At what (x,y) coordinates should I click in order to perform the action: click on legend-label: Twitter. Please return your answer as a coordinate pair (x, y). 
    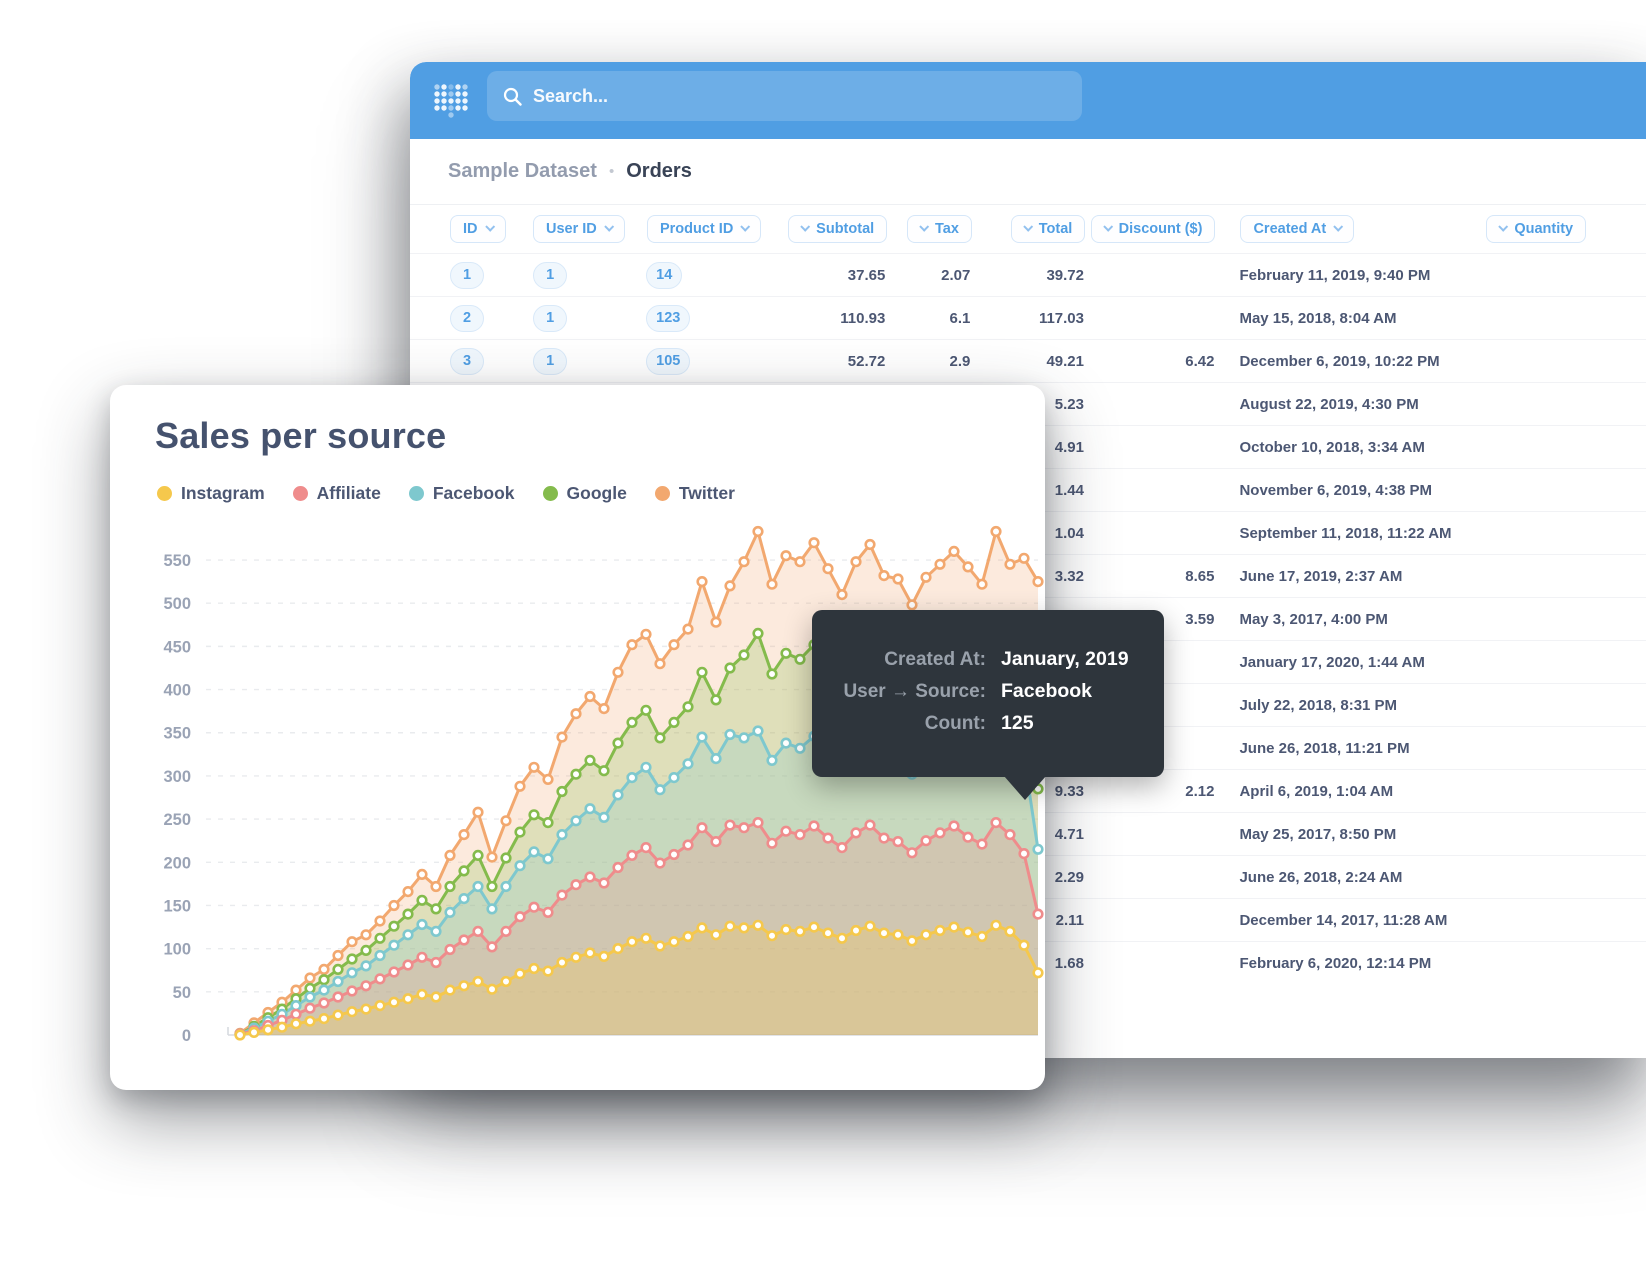
    Looking at the image, I should click on (706, 493).